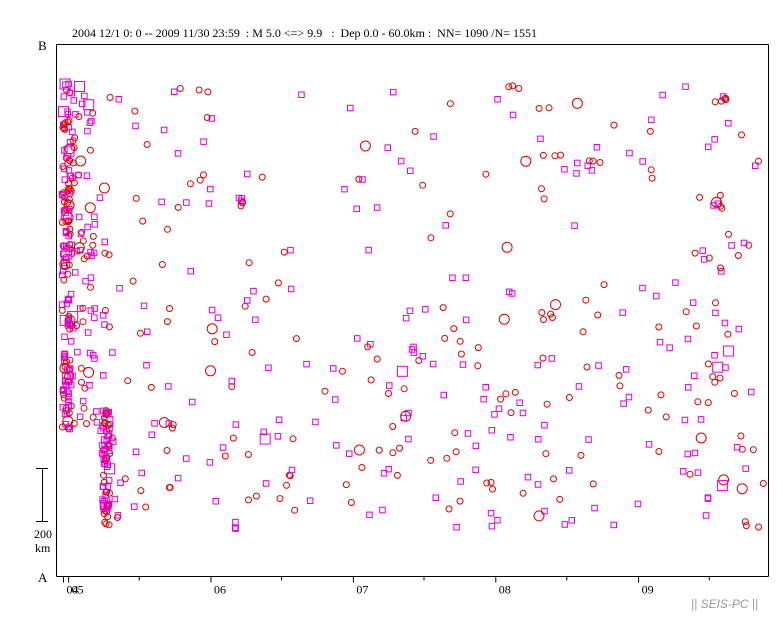 The image size is (783, 618). I want to click on x-tick-label: 05, so click(78, 590).